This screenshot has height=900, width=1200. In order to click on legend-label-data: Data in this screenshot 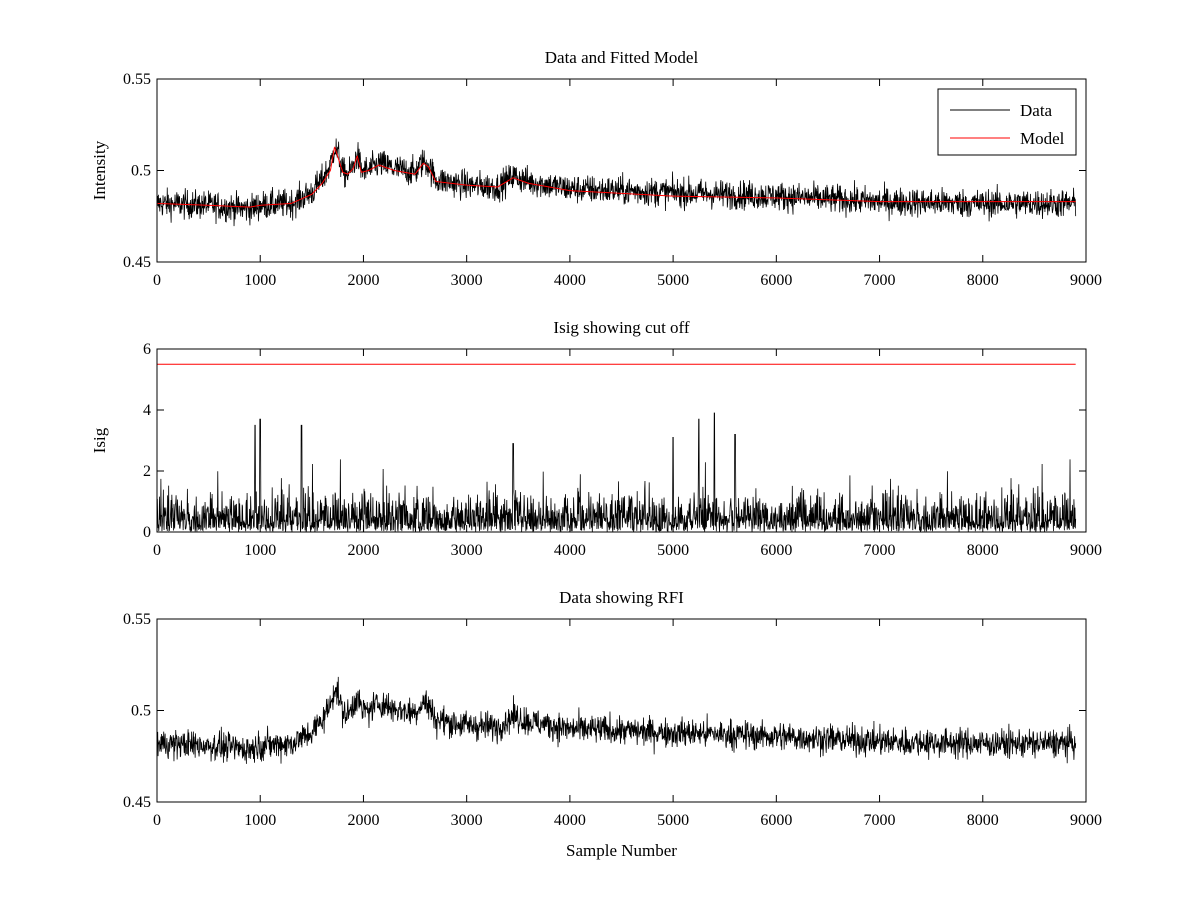, I will do `click(1036, 110)`.